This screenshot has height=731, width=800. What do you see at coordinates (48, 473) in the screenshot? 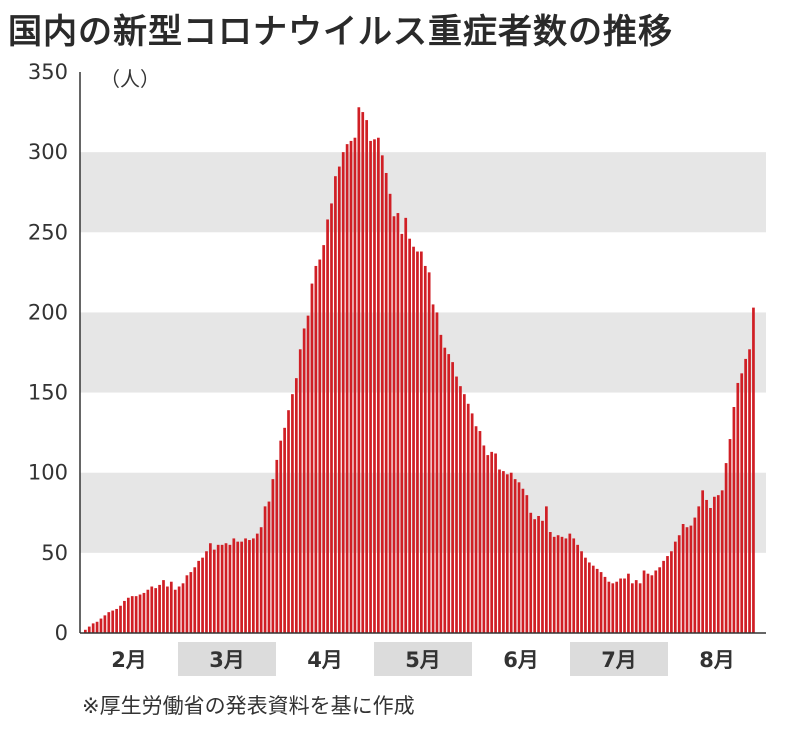
I see `y-tick-label: 100` at bounding box center [48, 473].